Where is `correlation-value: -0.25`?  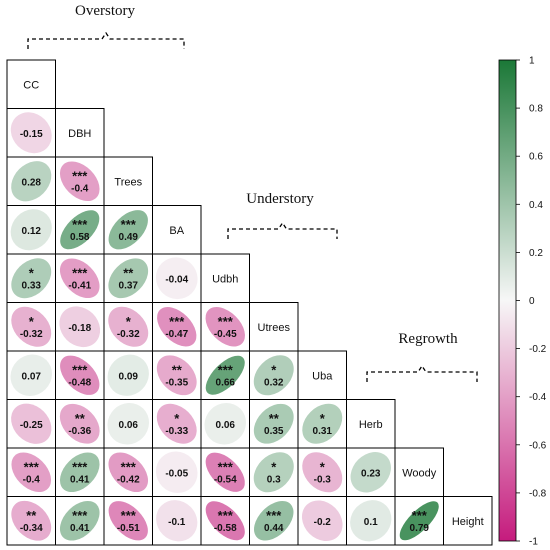
correlation-value: -0.25 is located at coordinates (31, 425).